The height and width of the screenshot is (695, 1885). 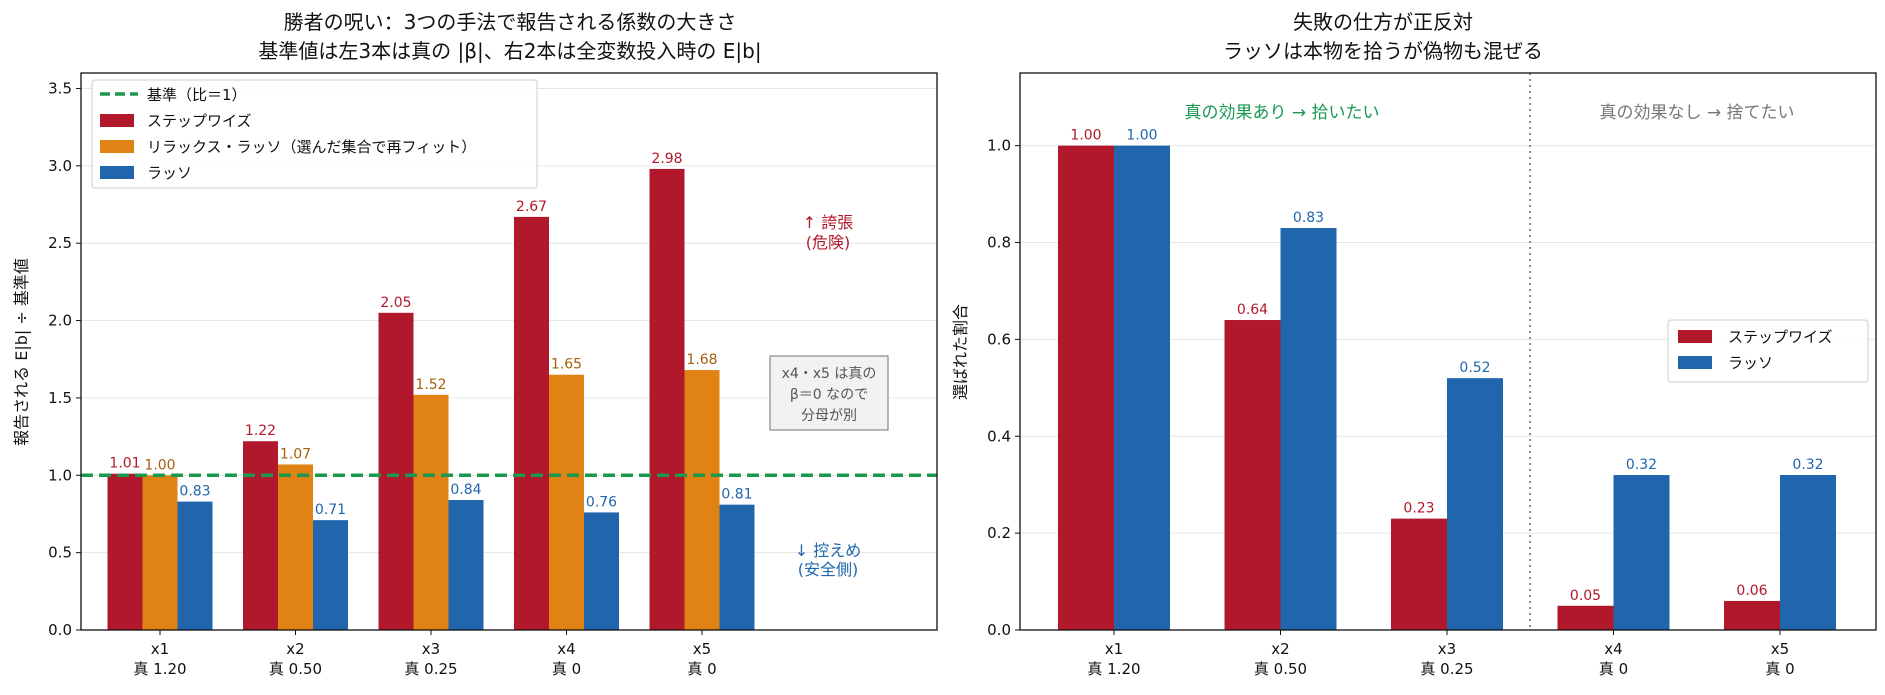 What do you see at coordinates (159, 465) in the screenshot?
I see `left-data-label-relaxed-x1: 1.00` at bounding box center [159, 465].